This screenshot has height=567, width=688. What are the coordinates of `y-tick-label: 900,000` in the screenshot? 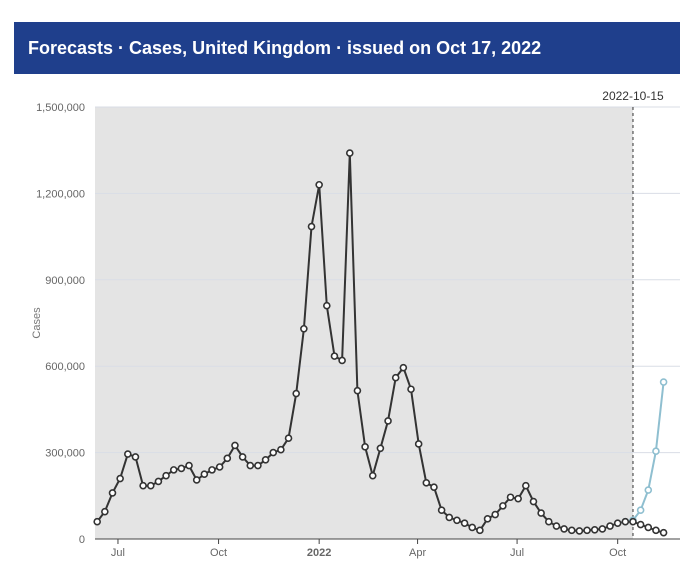 It's located at (65, 281).